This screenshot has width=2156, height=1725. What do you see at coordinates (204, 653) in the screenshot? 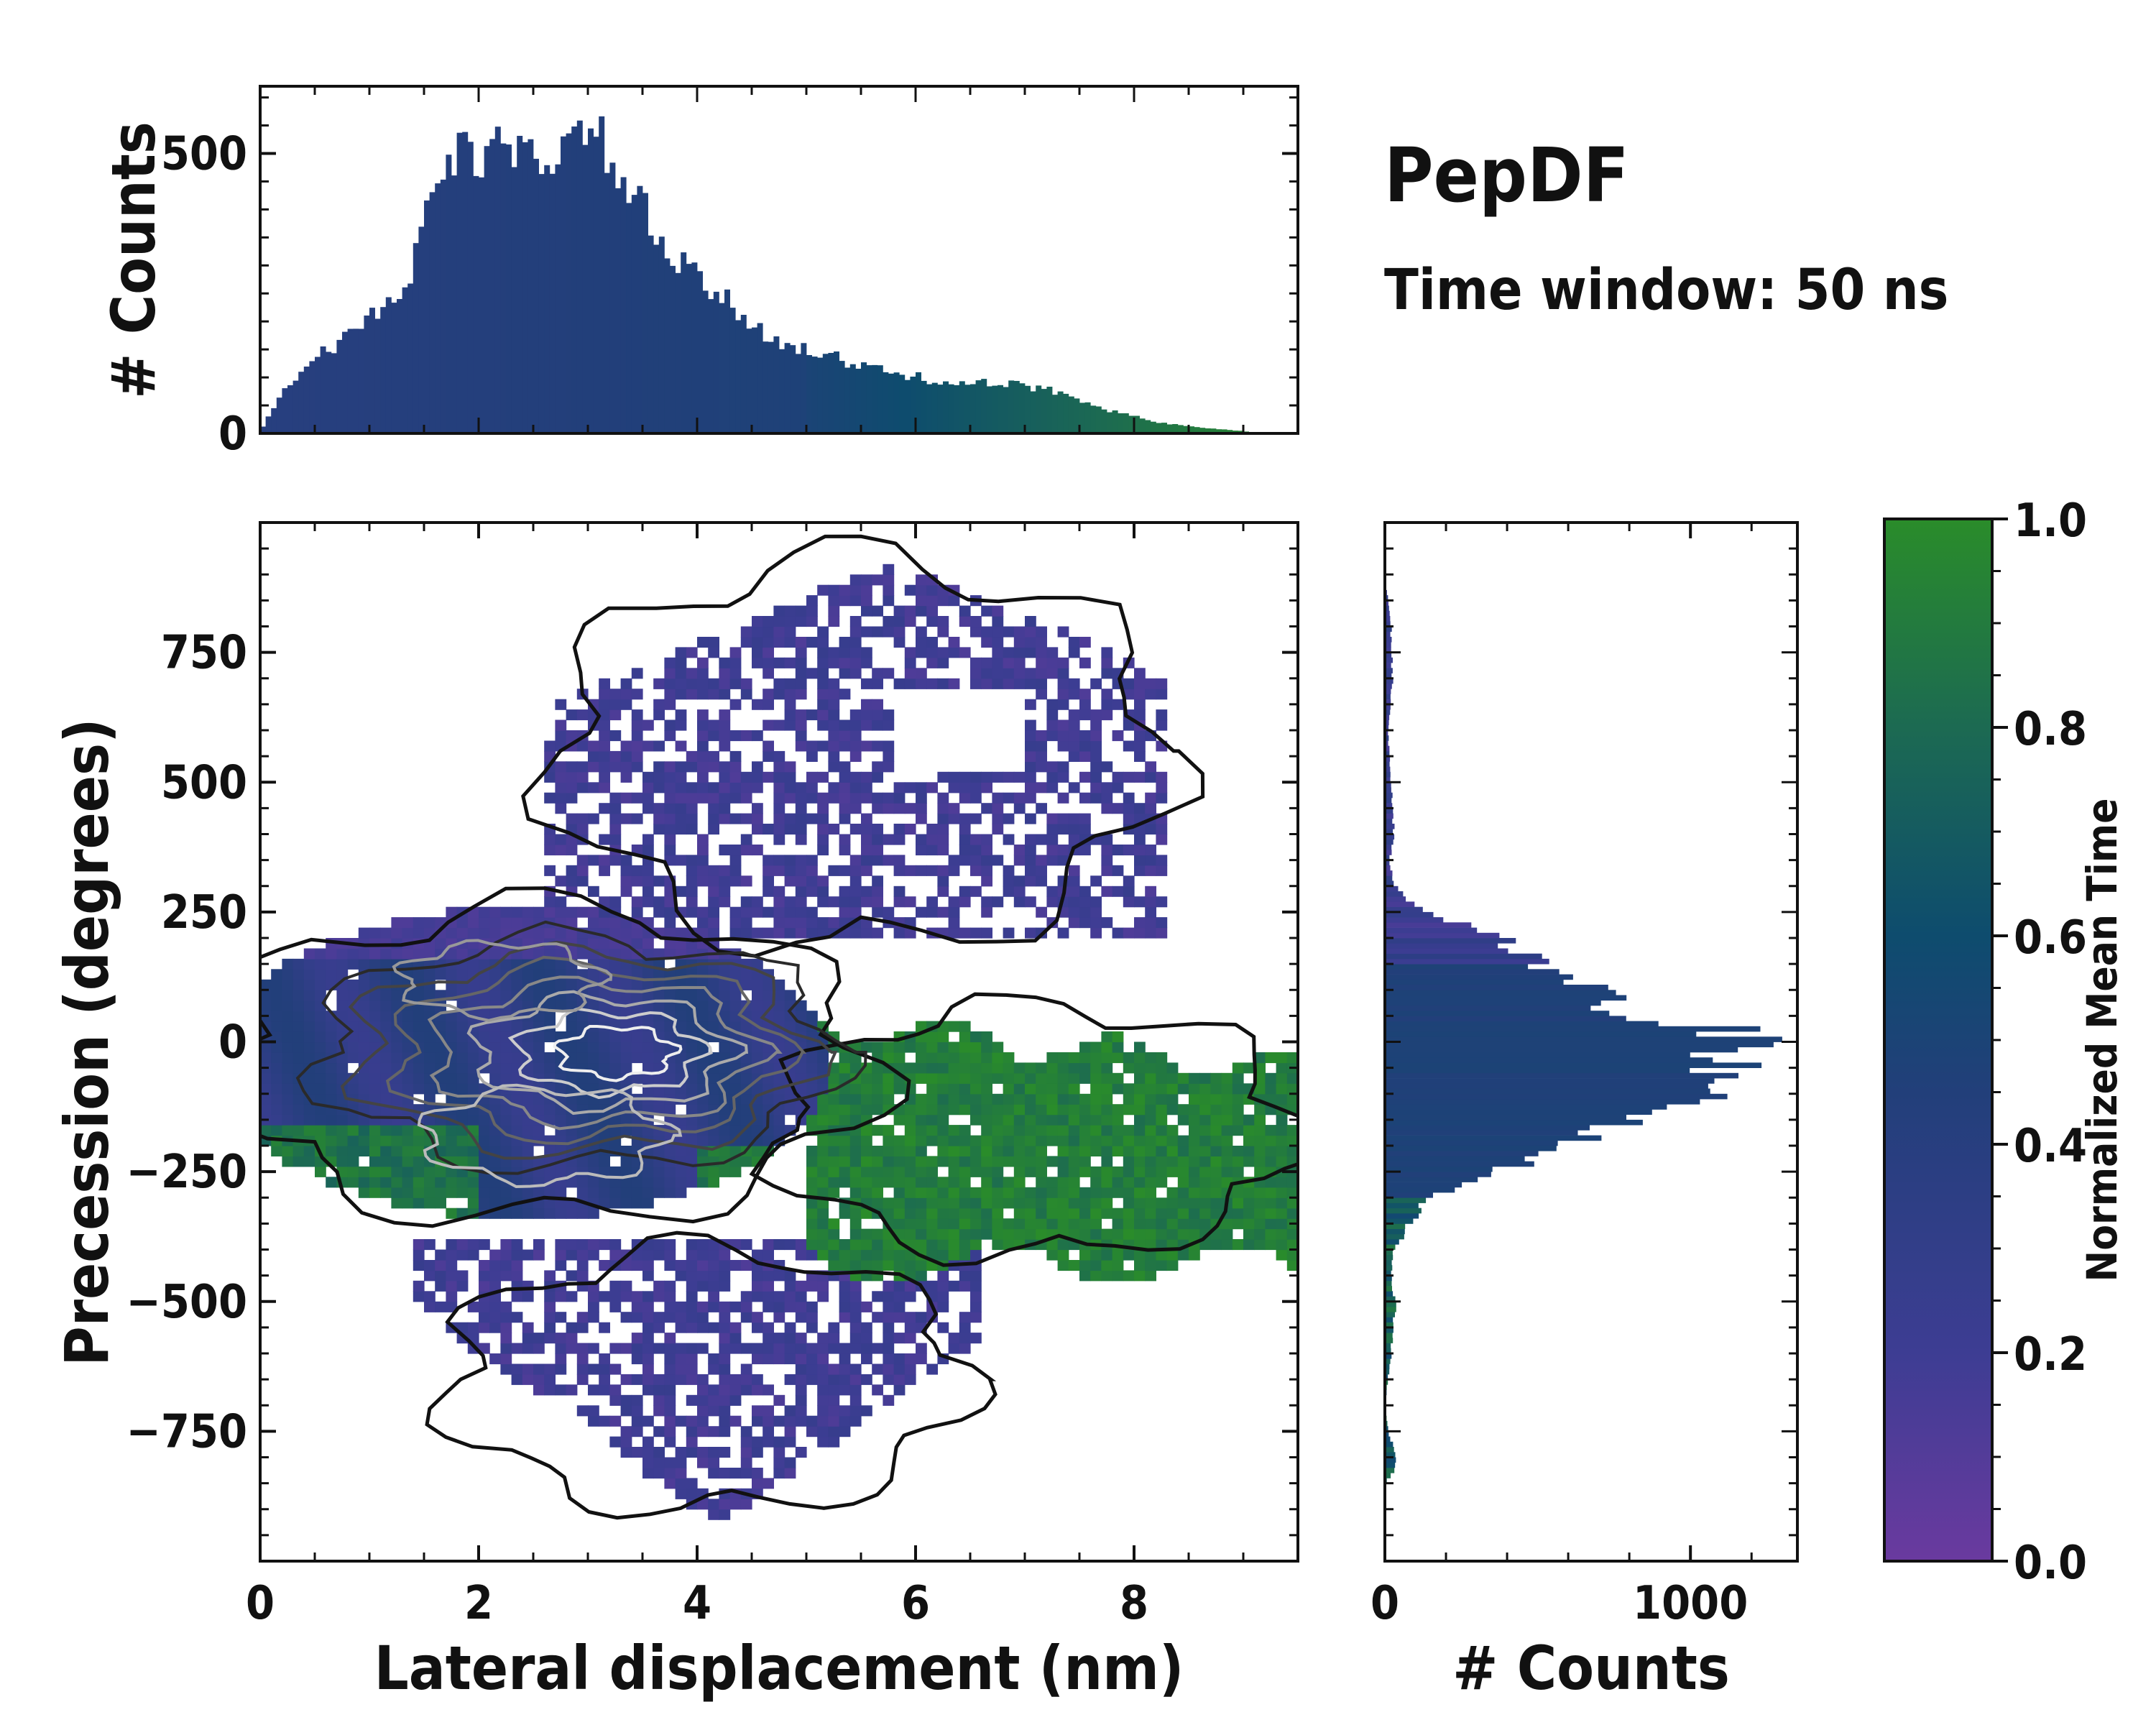
I see `y-tick-label: 750` at bounding box center [204, 653].